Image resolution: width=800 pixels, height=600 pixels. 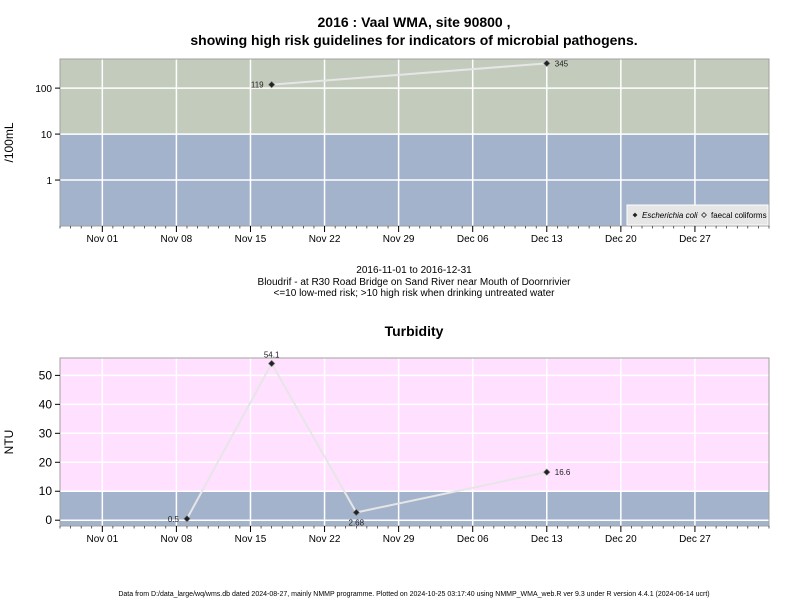 What do you see at coordinates (257, 85) in the screenshot?
I see `data-label: 119` at bounding box center [257, 85].